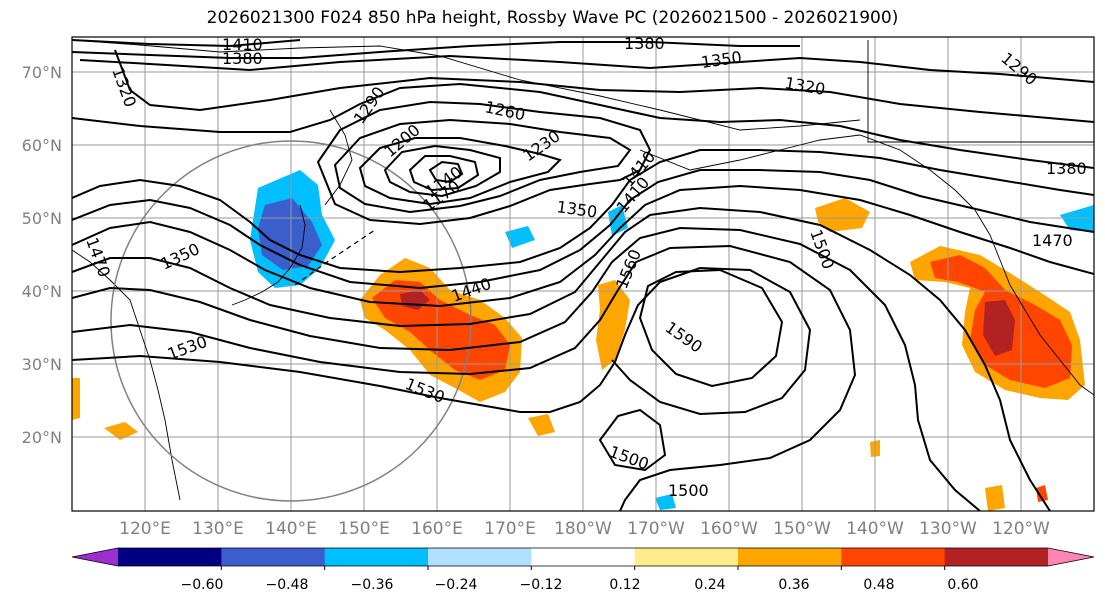 This screenshot has height=604, width=1105. I want to click on colorbar-tick-label: −0.48, so click(287, 585).